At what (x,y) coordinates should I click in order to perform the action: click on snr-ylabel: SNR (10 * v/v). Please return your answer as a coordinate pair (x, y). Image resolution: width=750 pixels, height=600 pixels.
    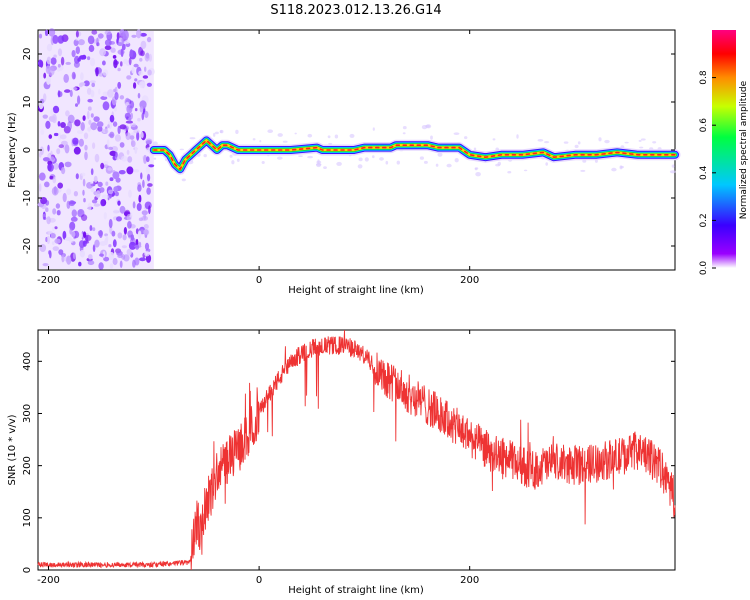
    Looking at the image, I should click on (12, 449).